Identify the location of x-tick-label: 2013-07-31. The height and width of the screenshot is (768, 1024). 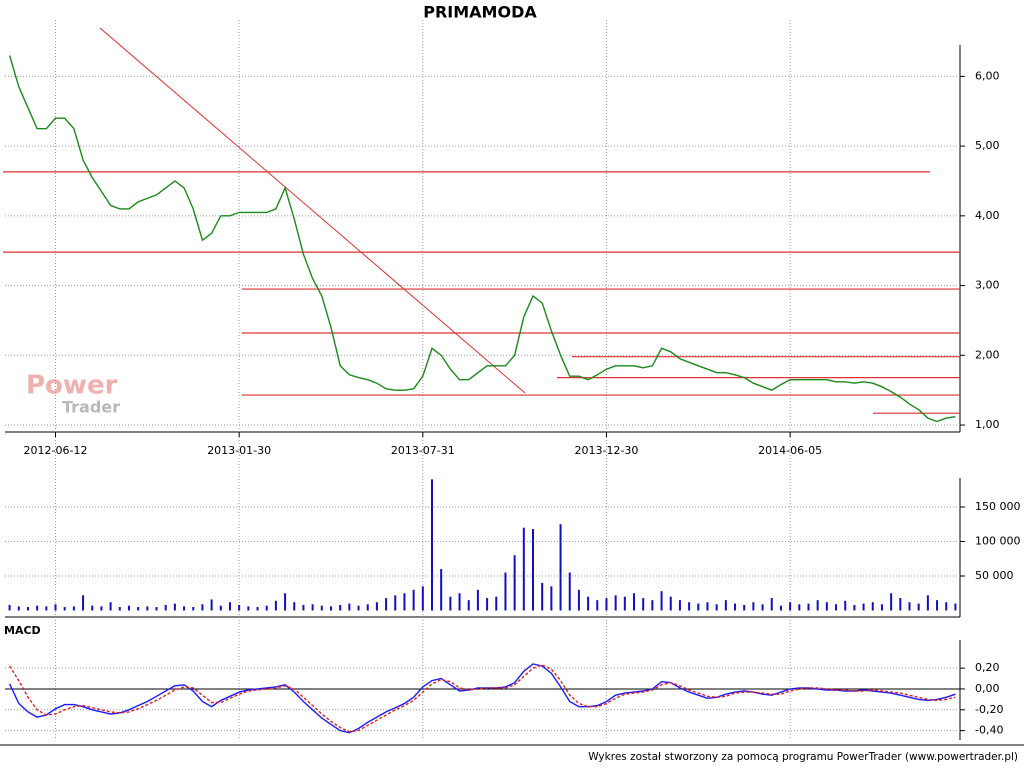
(423, 450).